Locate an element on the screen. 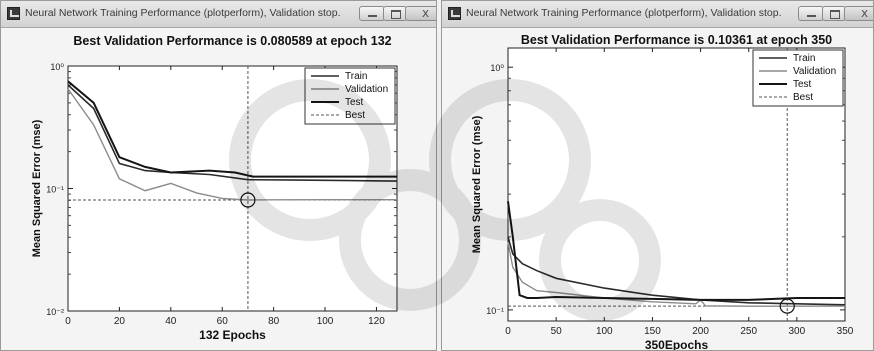 The width and height of the screenshot is (874, 351). x-tick-label: 250 is located at coordinates (748, 331).